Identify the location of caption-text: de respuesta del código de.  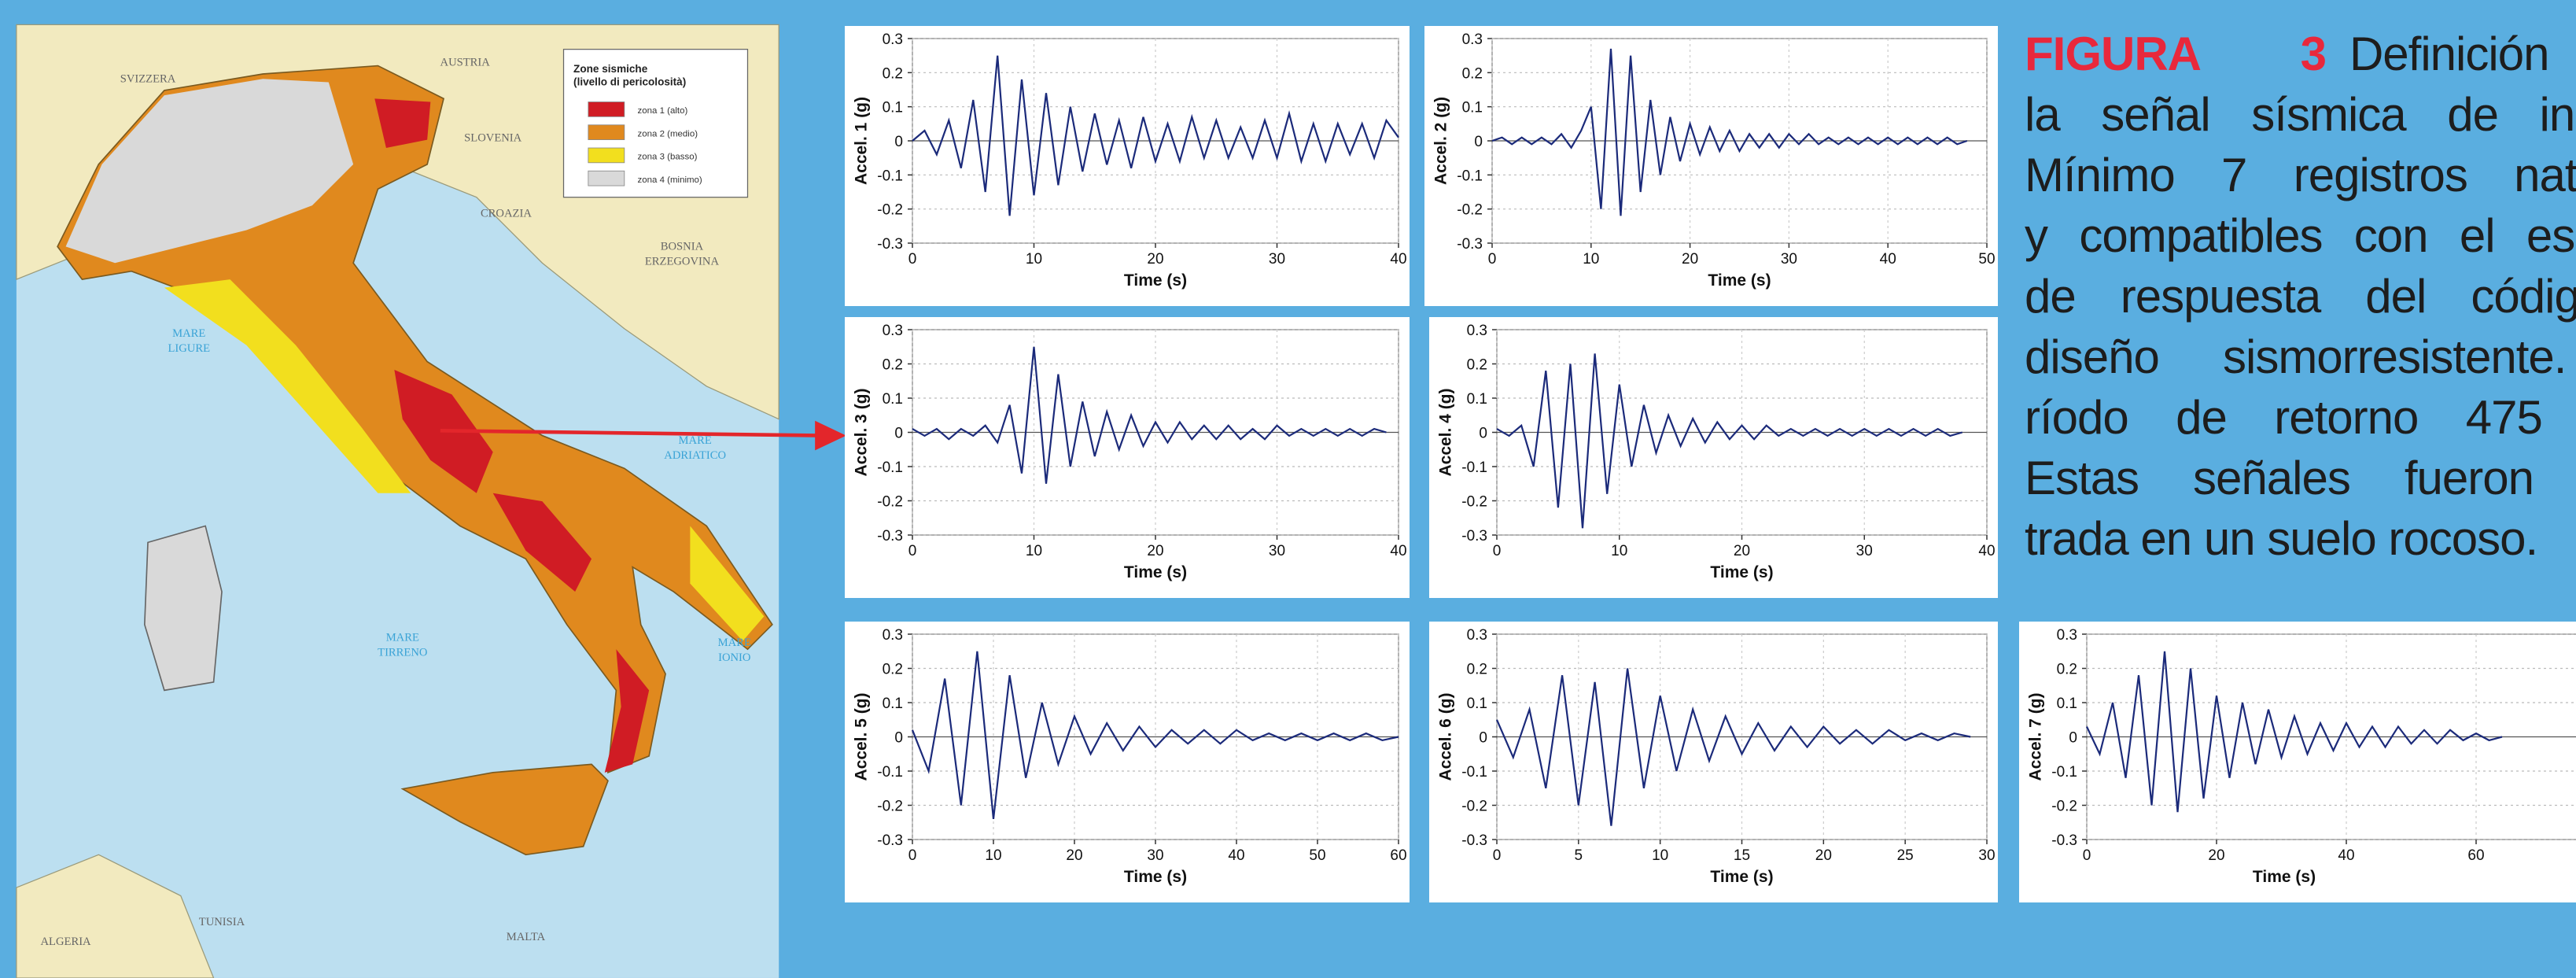
(2300, 296).